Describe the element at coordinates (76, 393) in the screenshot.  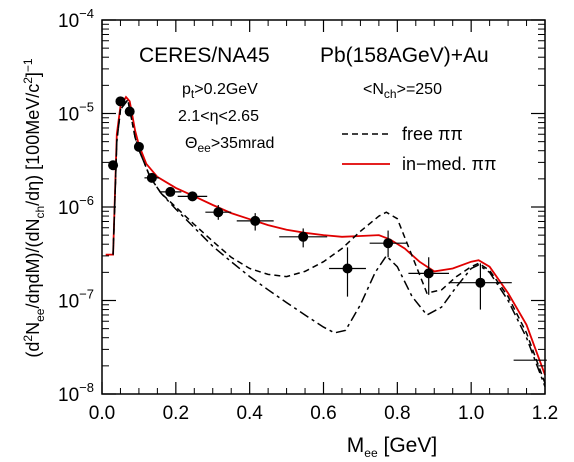
I see `y-tick-label: 10⁻⁸` at that location.